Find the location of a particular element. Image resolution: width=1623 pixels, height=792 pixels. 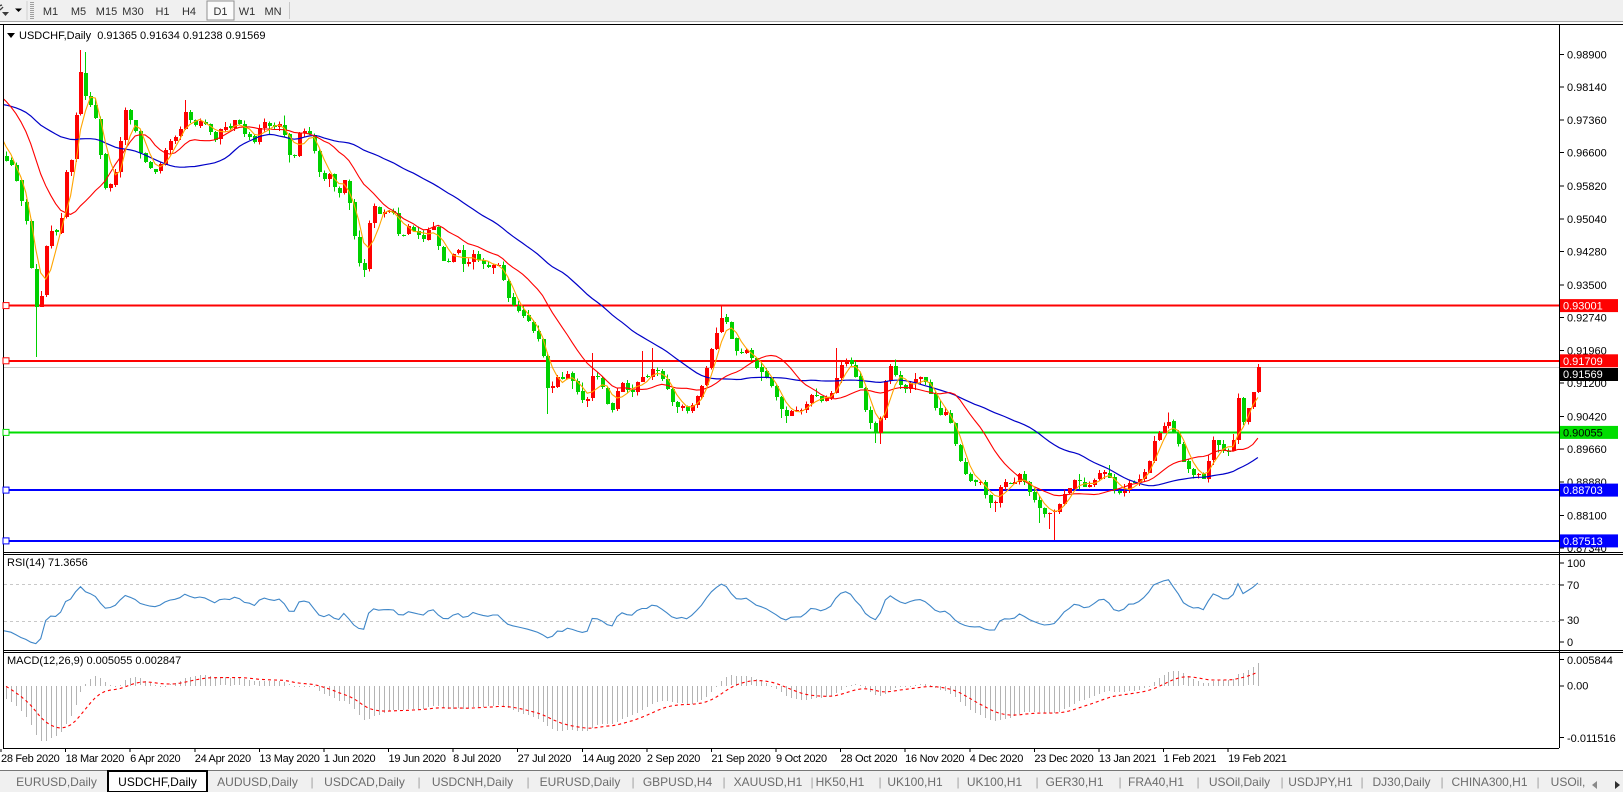

svg-text: 19 Jun 2020 is located at coordinates (417, 759).